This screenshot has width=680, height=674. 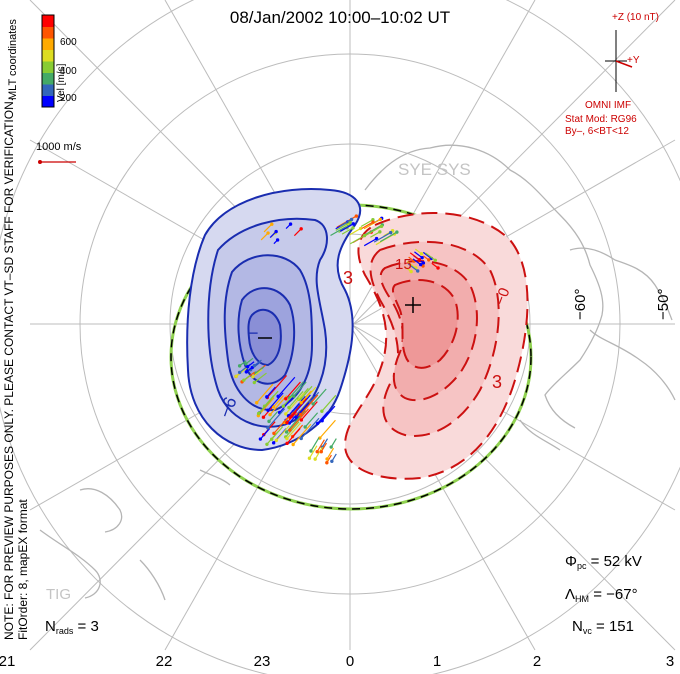 What do you see at coordinates (663, 304) in the screenshot?
I see `latitude-label: −50°` at bounding box center [663, 304].